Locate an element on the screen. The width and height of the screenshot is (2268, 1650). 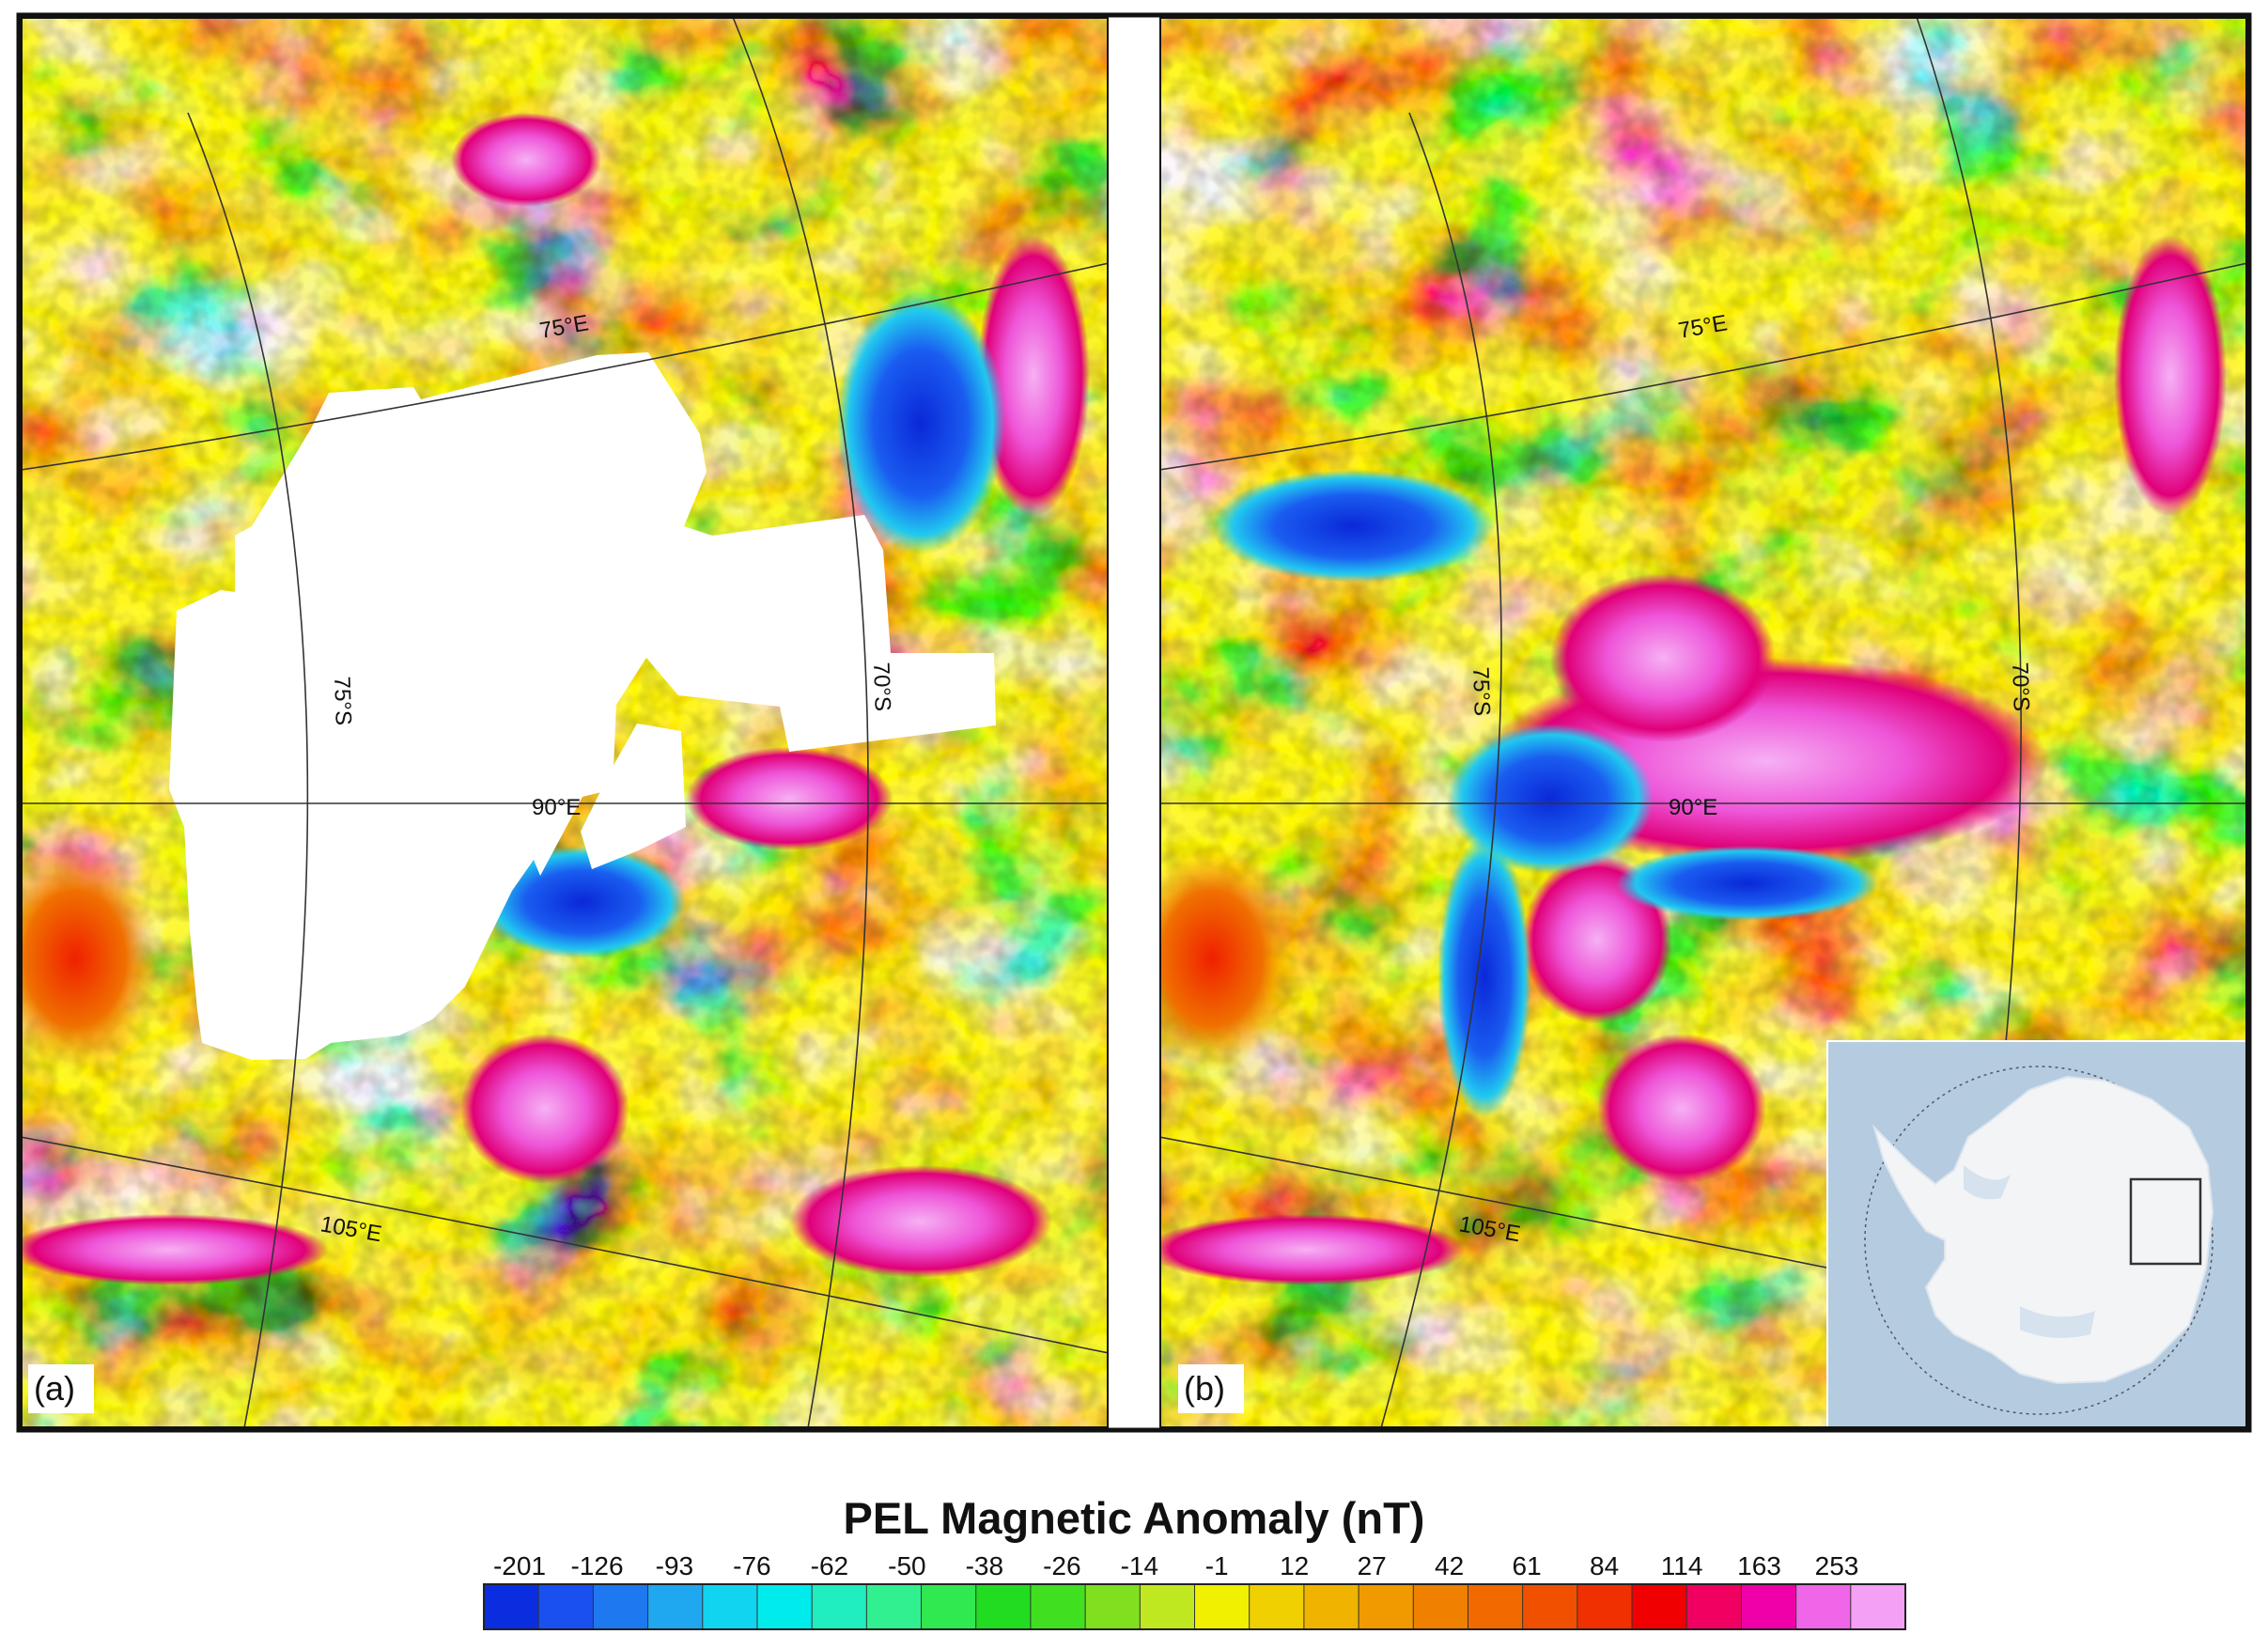
panel-label: (b) is located at coordinates (1204, 1388).